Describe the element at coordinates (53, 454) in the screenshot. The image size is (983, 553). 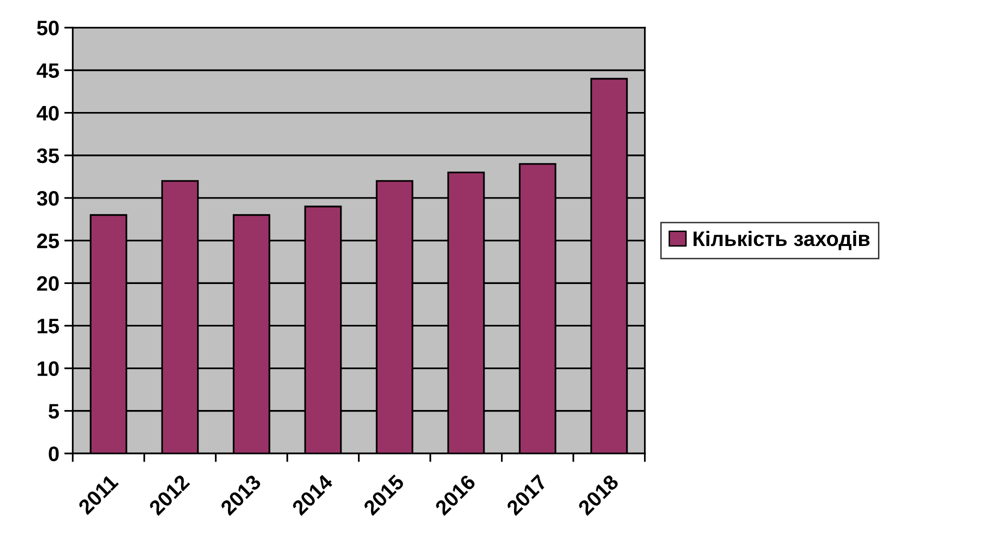
I see `y-tick-label: 0` at that location.